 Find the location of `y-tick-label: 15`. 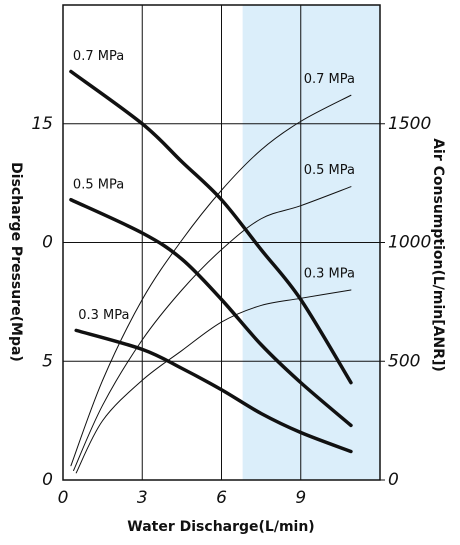

y-tick-label: 15 is located at coordinates (42, 124).